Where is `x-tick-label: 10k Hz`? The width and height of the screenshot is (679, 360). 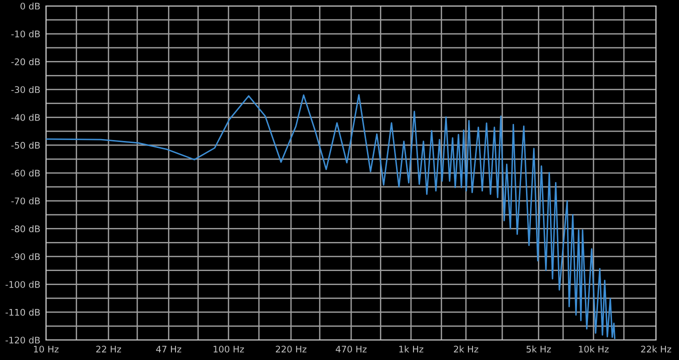
x-tick-label: 10k Hz is located at coordinates (593, 349).